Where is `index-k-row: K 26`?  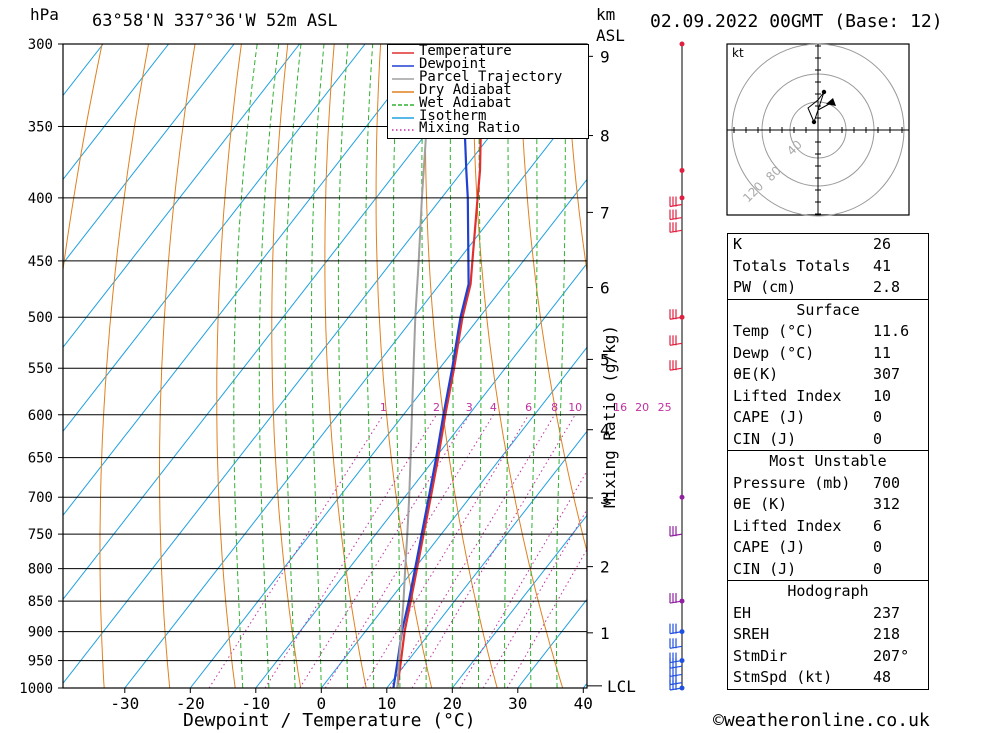 index-k-row: K 26 is located at coordinates (828, 245).